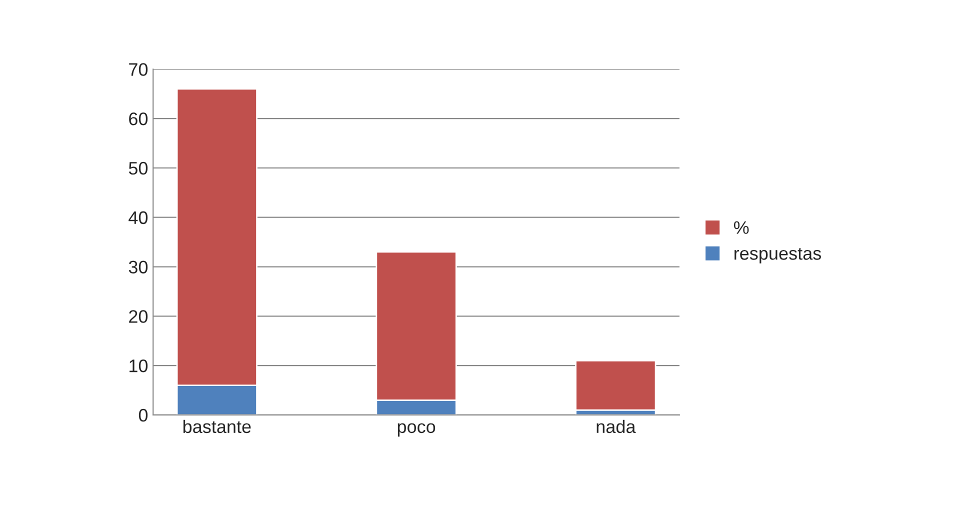 The width and height of the screenshot is (957, 532). What do you see at coordinates (217, 427) in the screenshot?
I see `x-tick-label: bastante` at bounding box center [217, 427].